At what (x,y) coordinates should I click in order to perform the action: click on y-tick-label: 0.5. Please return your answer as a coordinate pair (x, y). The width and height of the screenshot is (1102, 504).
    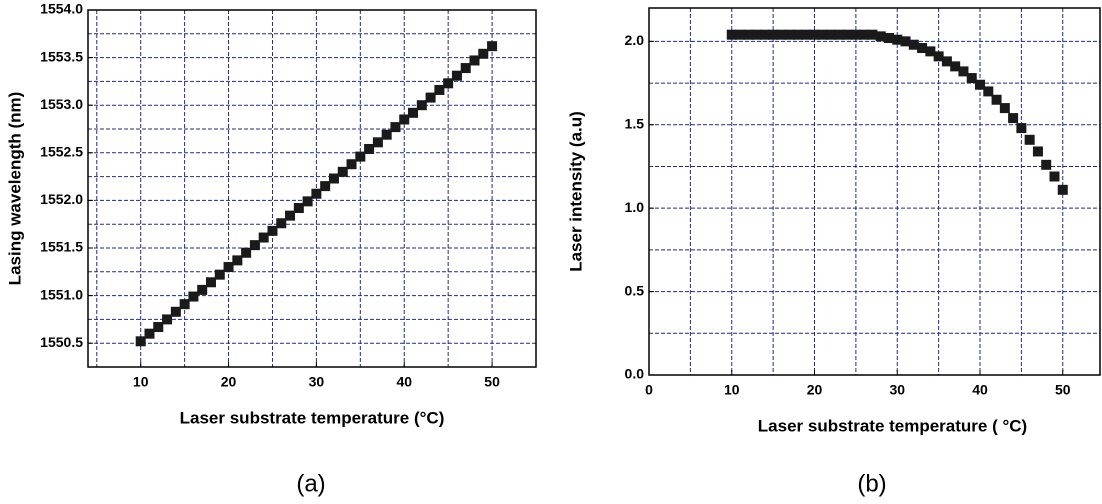
    Looking at the image, I should click on (635, 290).